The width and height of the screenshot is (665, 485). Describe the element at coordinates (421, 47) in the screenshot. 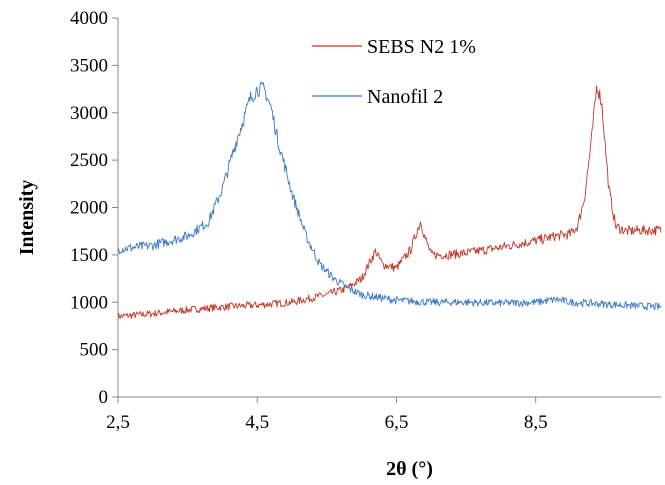

I see `legend-label: SEBS N2 1%` at that location.